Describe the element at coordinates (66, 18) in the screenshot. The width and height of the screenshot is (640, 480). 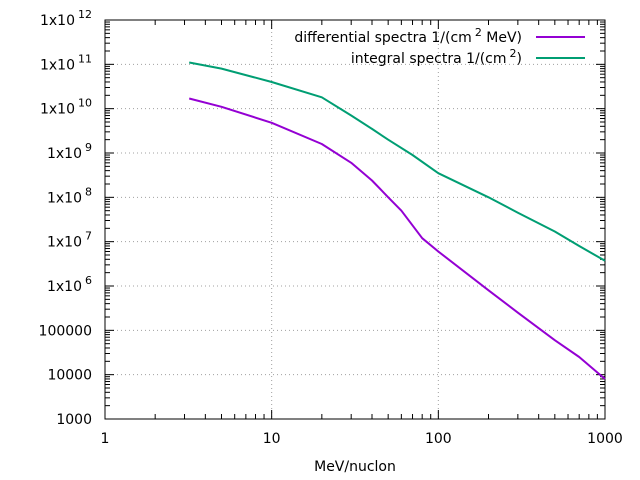
I see `y-tick-label: 1x10 12` at that location.